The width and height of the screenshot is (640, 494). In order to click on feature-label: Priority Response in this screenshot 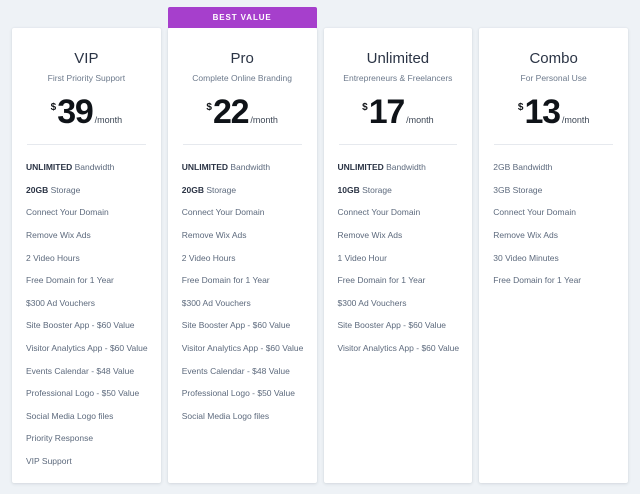, I will do `click(60, 438)`.